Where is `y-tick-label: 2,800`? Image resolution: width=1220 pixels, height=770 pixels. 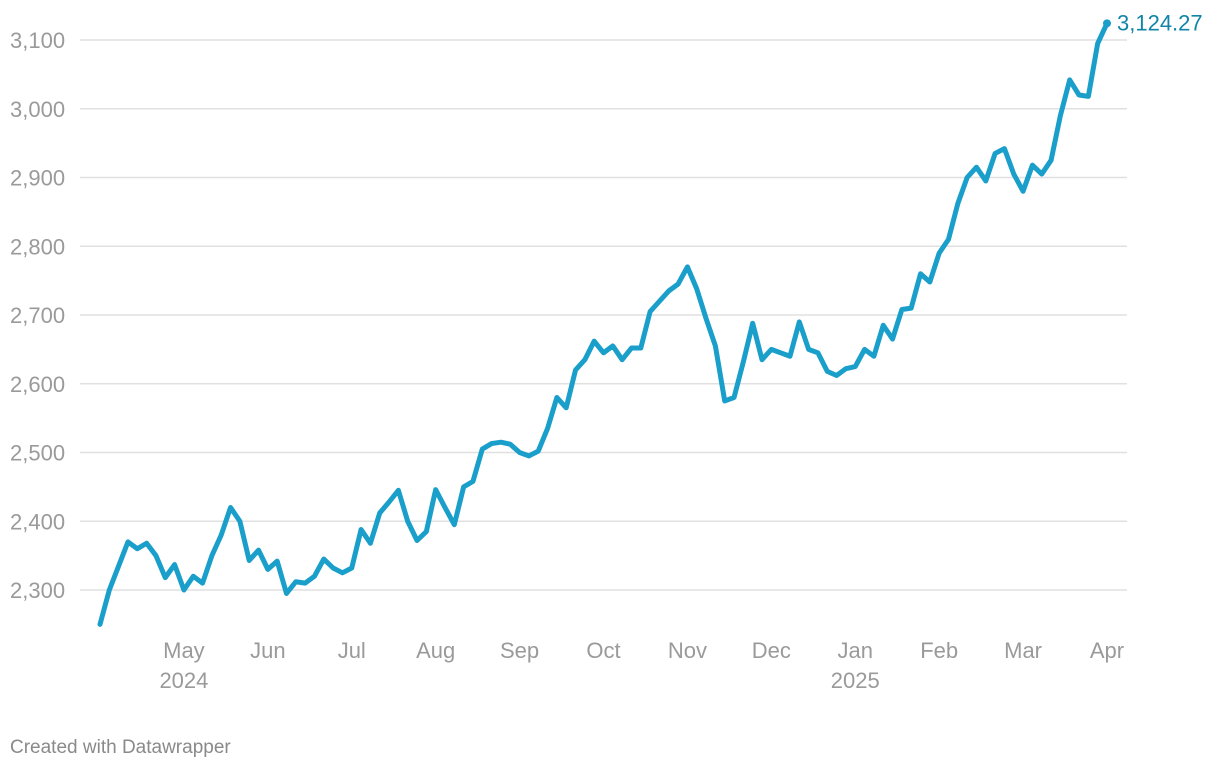 y-tick-label: 2,800 is located at coordinates (37, 246).